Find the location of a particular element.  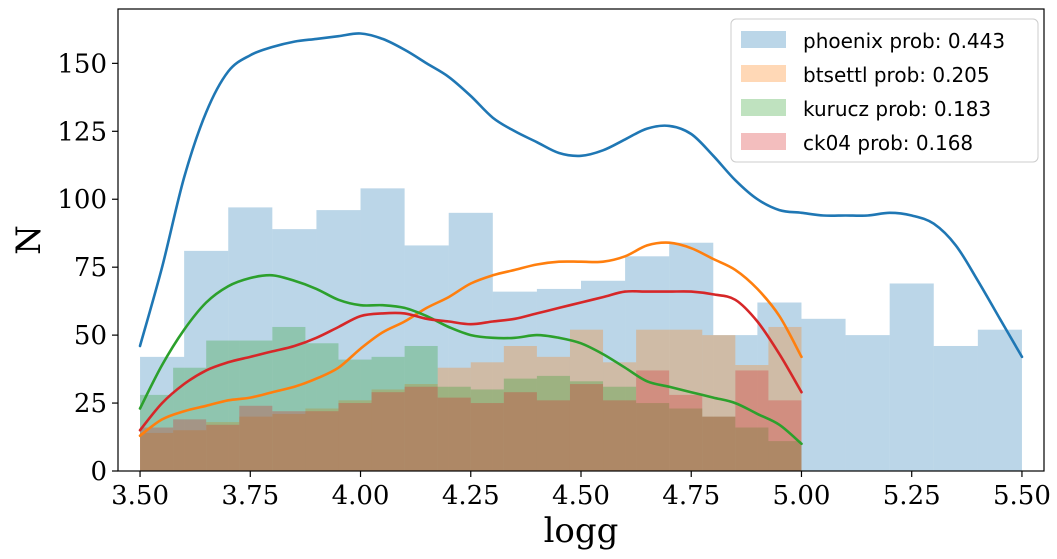

x-tick-label: 3.50 is located at coordinates (140, 496).